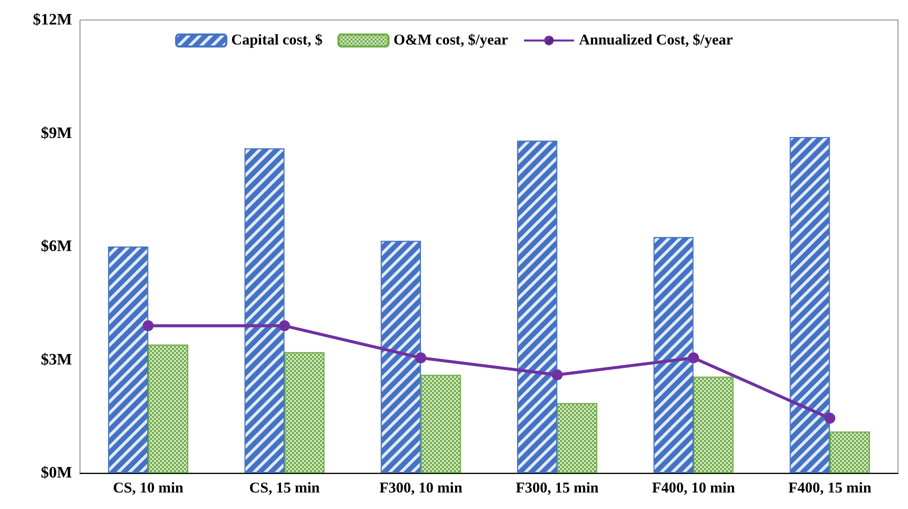 This screenshot has width=908, height=509. I want to click on y-tick-label: $12M, so click(52, 20).